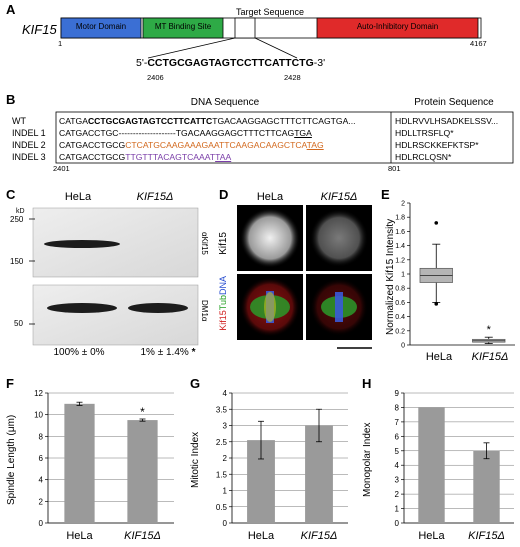 This screenshot has width=520, height=547. What do you see at coordinates (10, 383) in the screenshot?
I see `panel-f-label: F` at bounding box center [10, 383].